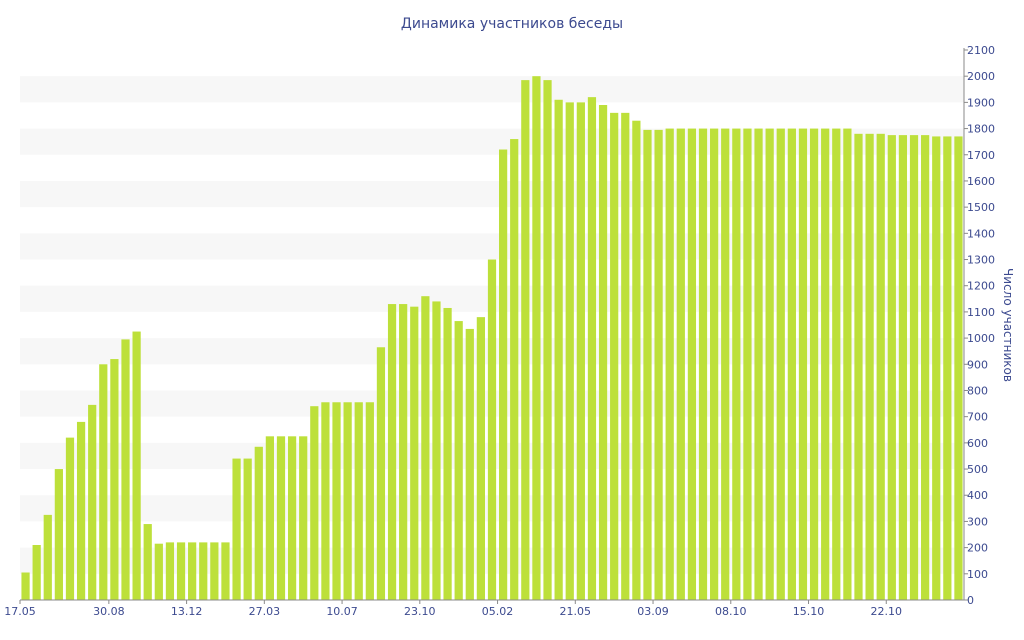  I want to click on x-tick-label: 27.03, so click(265, 611).